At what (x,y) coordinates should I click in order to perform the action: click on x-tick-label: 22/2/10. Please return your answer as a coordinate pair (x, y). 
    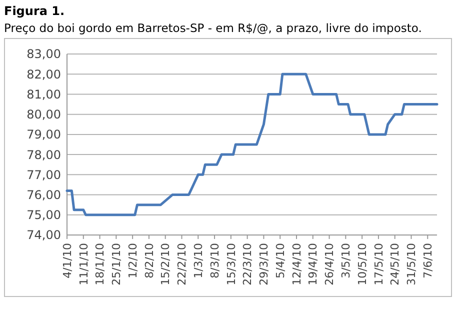
    Looking at the image, I should click on (182, 264).